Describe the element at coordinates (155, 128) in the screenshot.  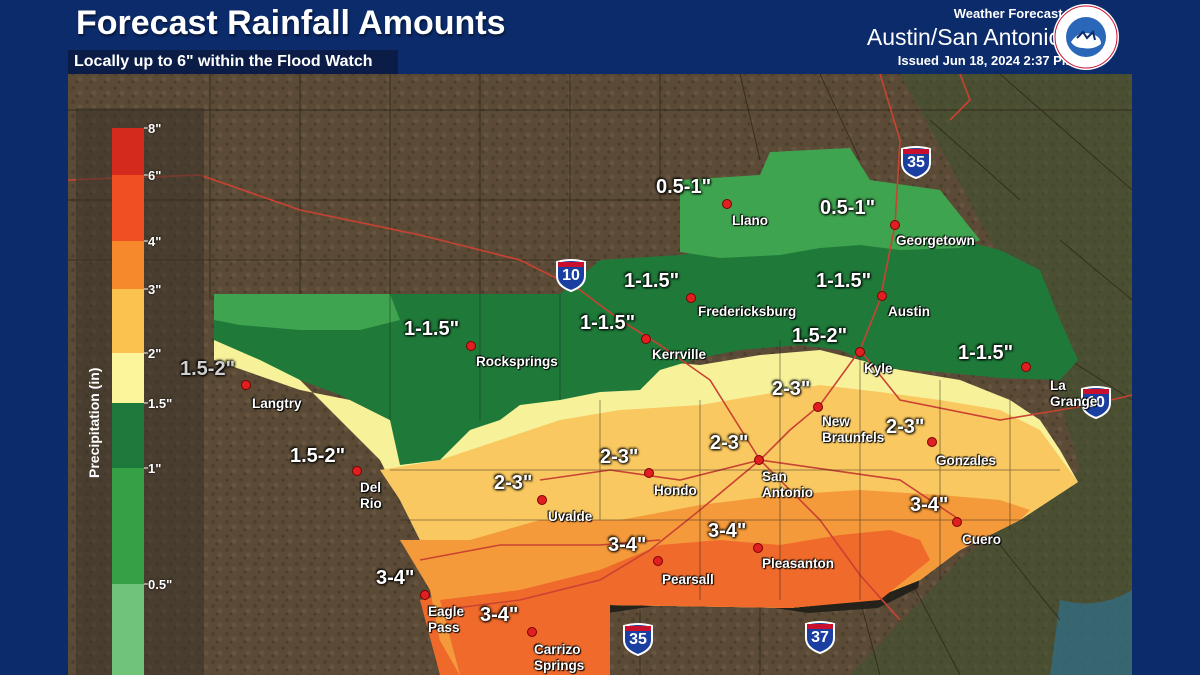
I see `legend-tick: 8"` at that location.